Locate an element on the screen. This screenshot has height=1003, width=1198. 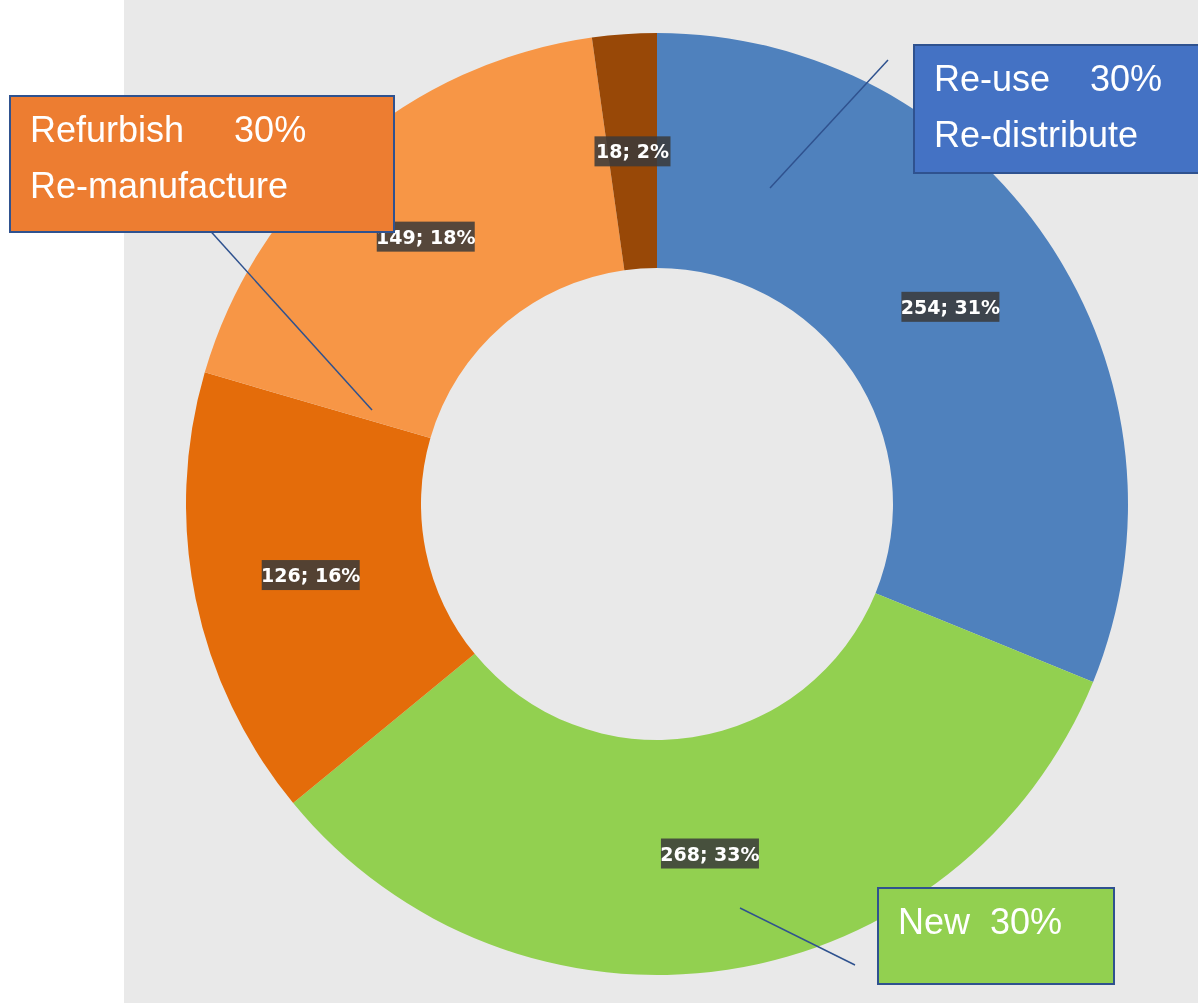
data-label: 254; 31% is located at coordinates (950, 306).